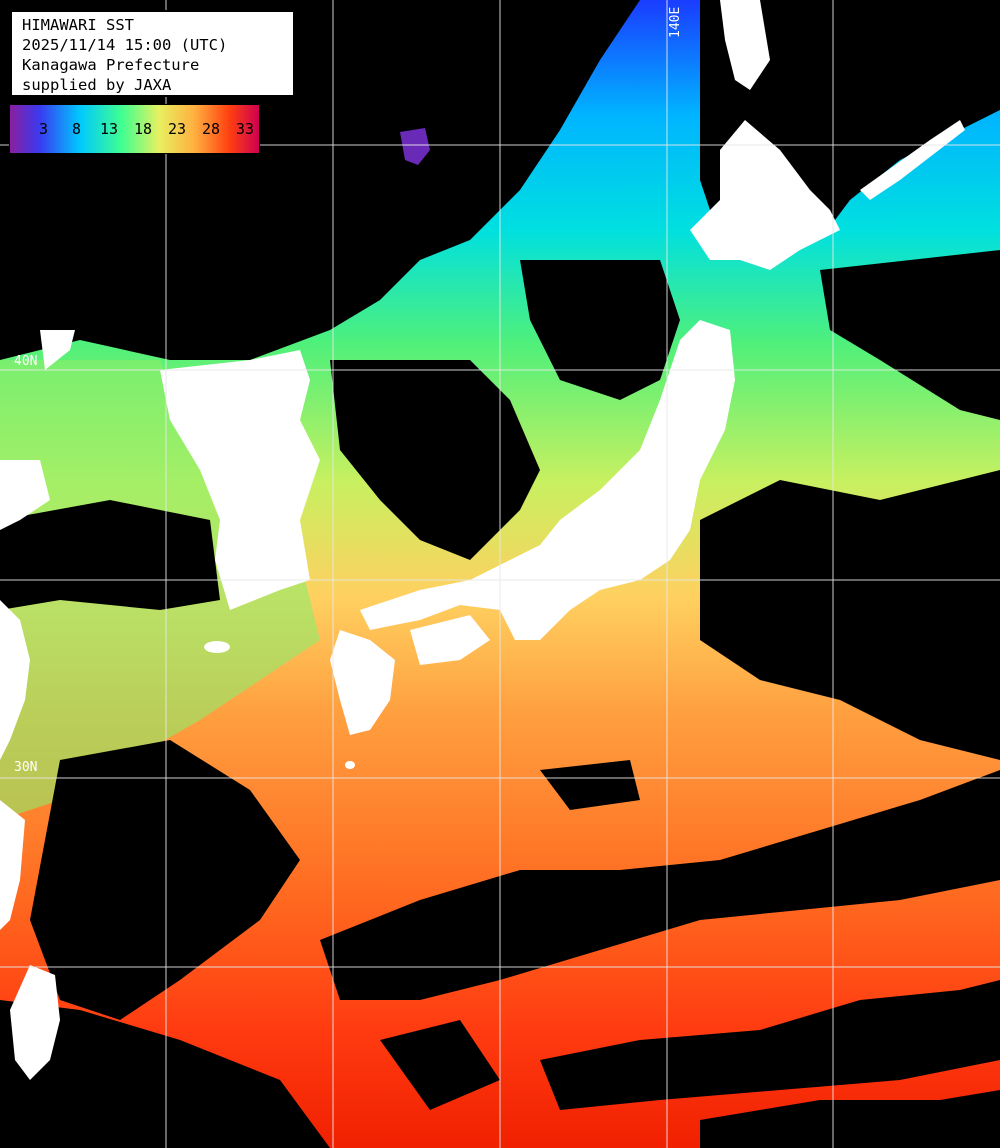  What do you see at coordinates (177, 129) in the screenshot?
I see `legend-tick-23: 23` at bounding box center [177, 129].